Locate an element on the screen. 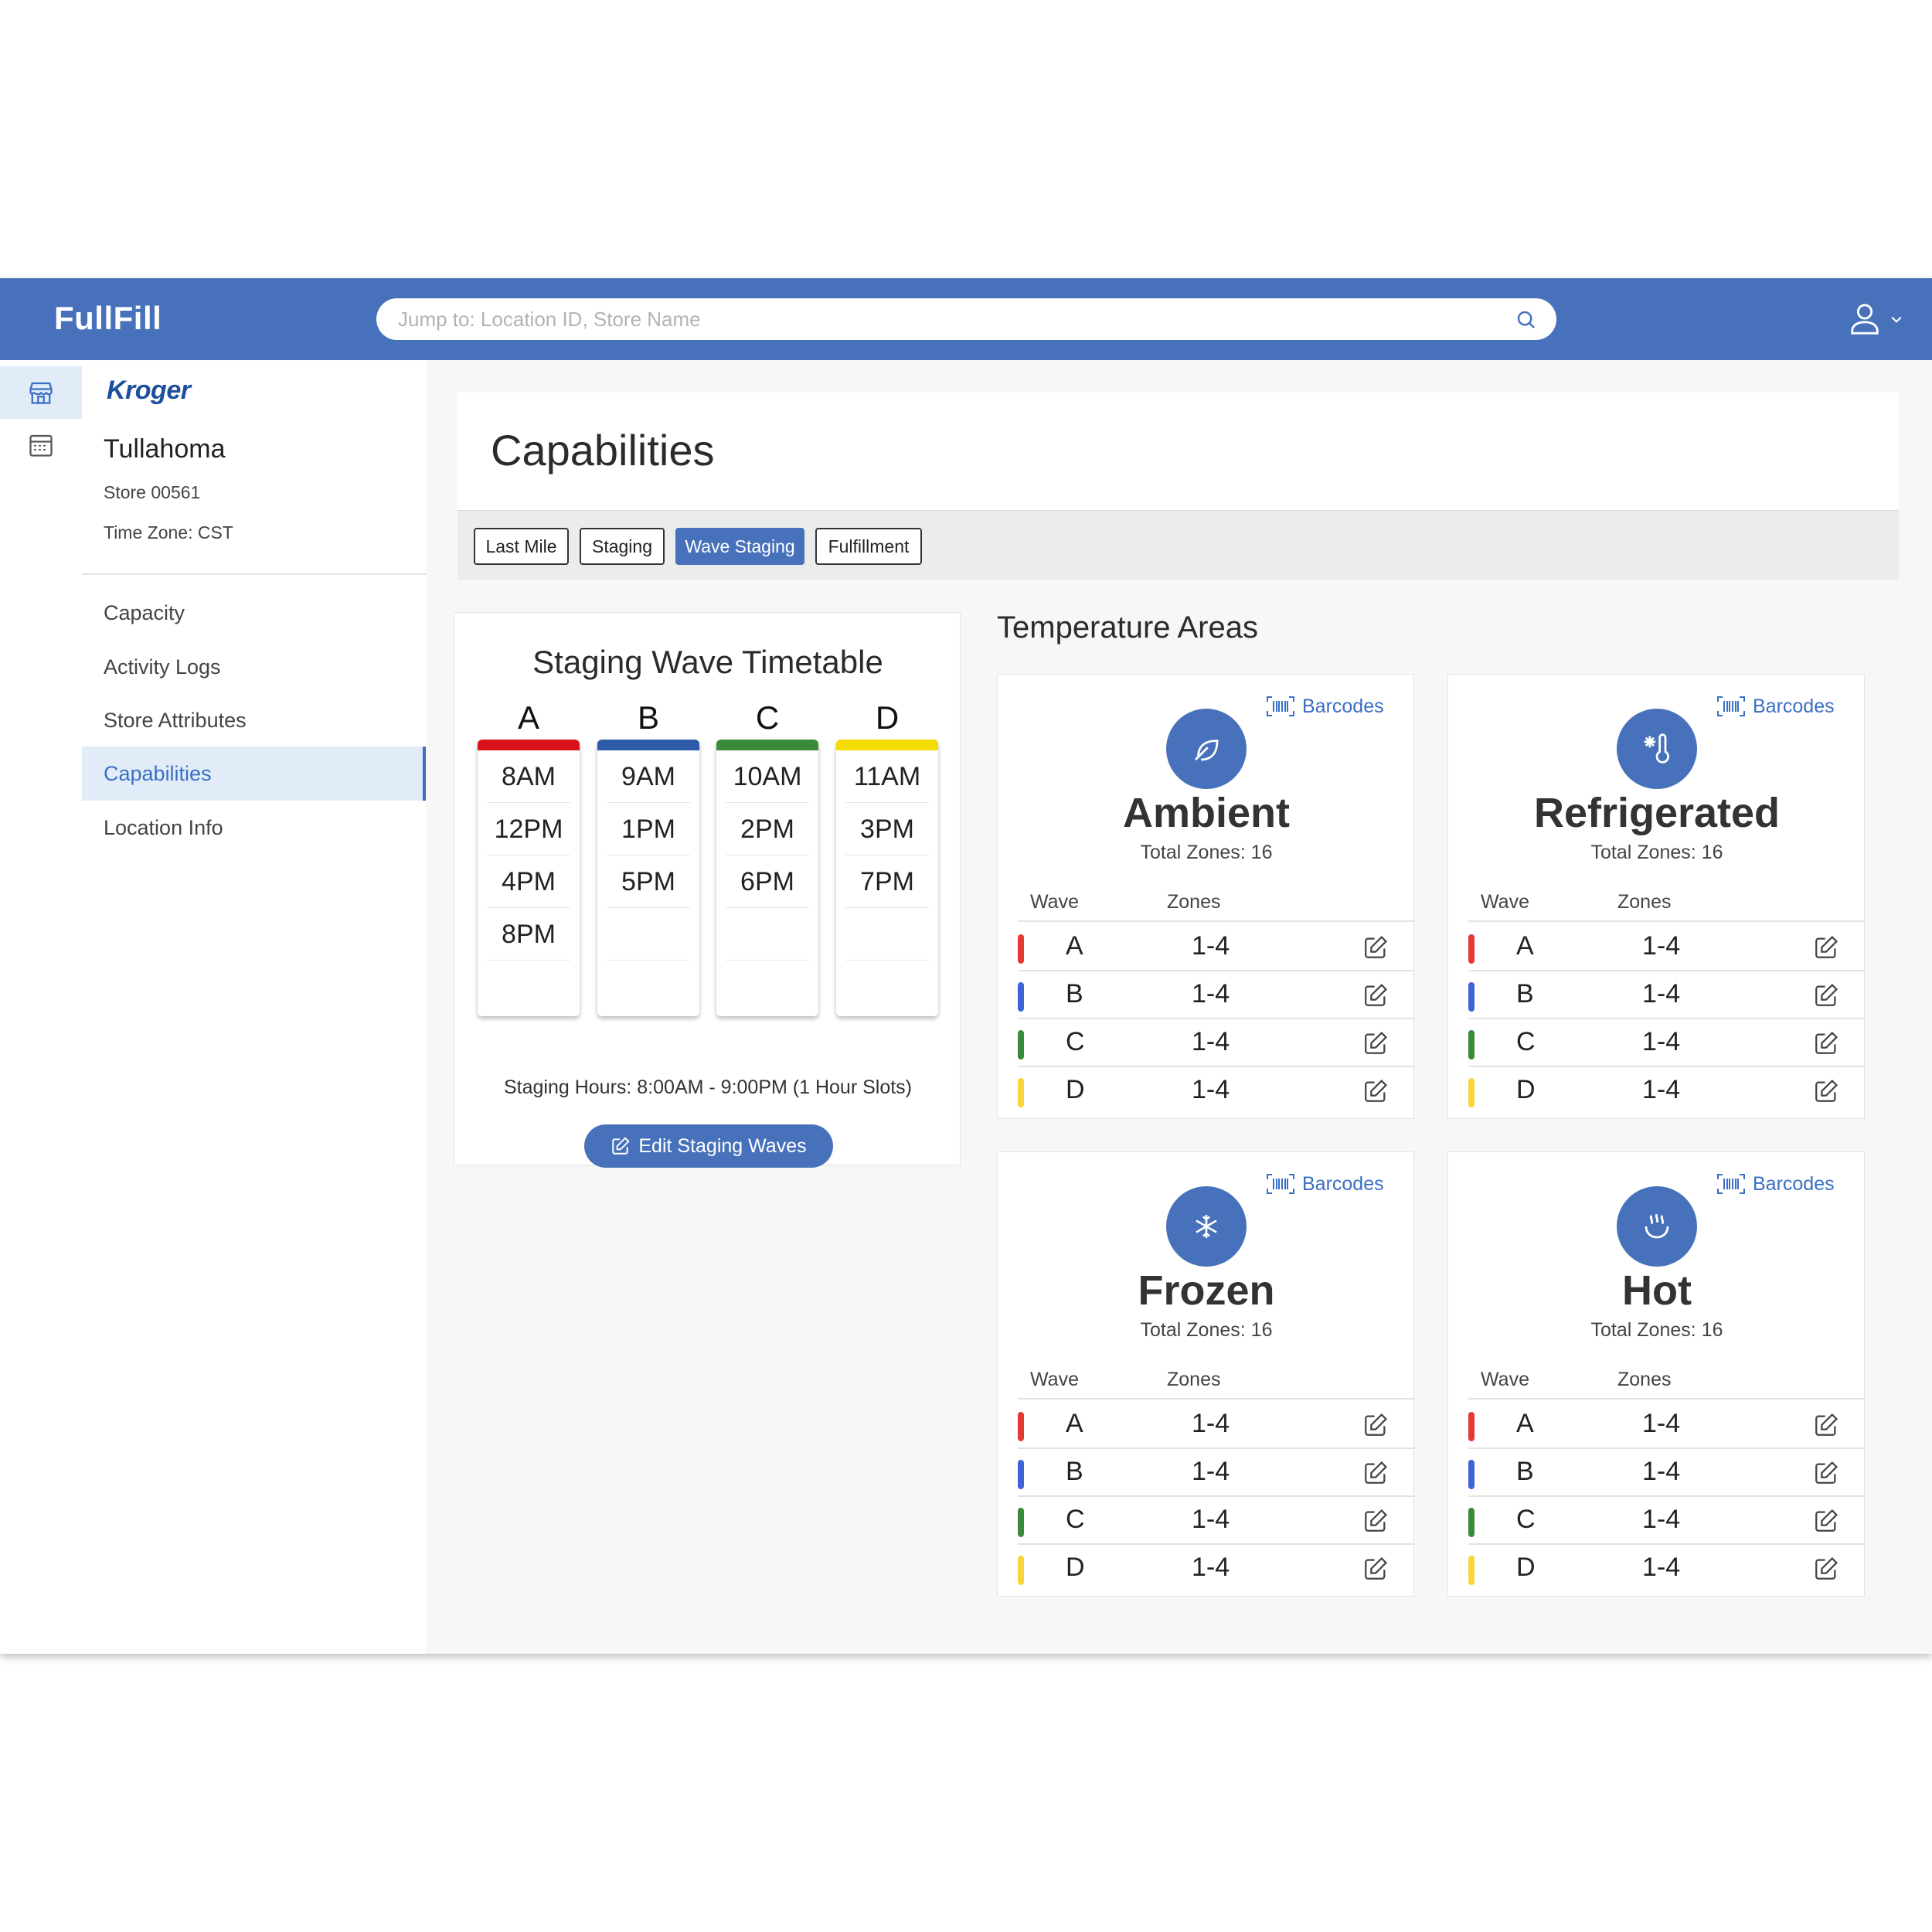 This screenshot has width=1932, height=1932. icon-rail is located at coordinates (41, 1007).